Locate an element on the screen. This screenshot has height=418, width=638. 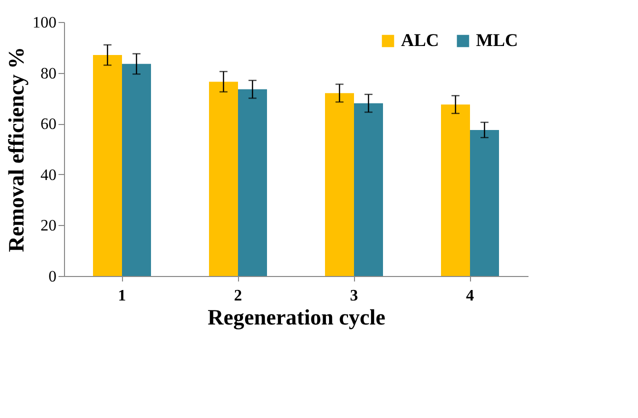
y-tick-label: 0 is located at coordinates (52, 277).